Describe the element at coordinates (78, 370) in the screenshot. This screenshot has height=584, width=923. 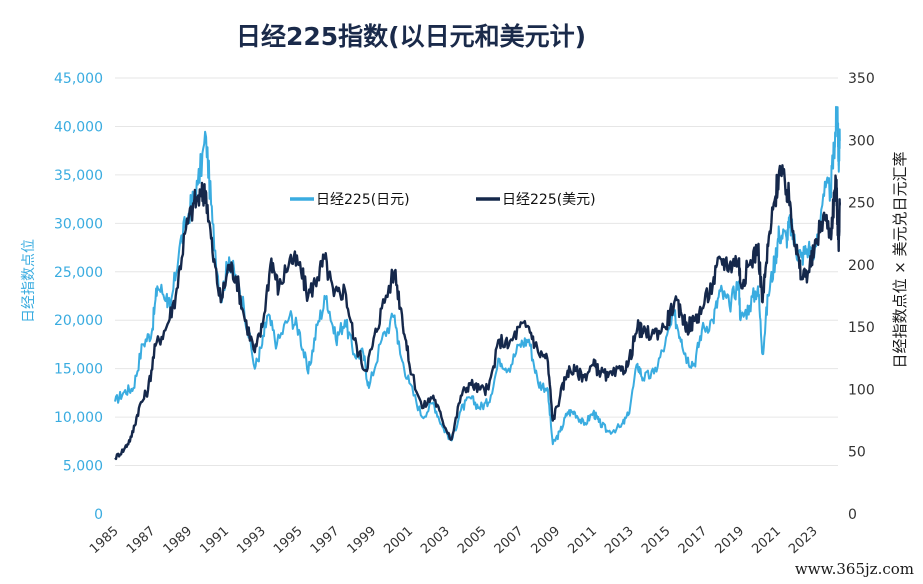
I see `left-tick-label: 15,000` at that location.